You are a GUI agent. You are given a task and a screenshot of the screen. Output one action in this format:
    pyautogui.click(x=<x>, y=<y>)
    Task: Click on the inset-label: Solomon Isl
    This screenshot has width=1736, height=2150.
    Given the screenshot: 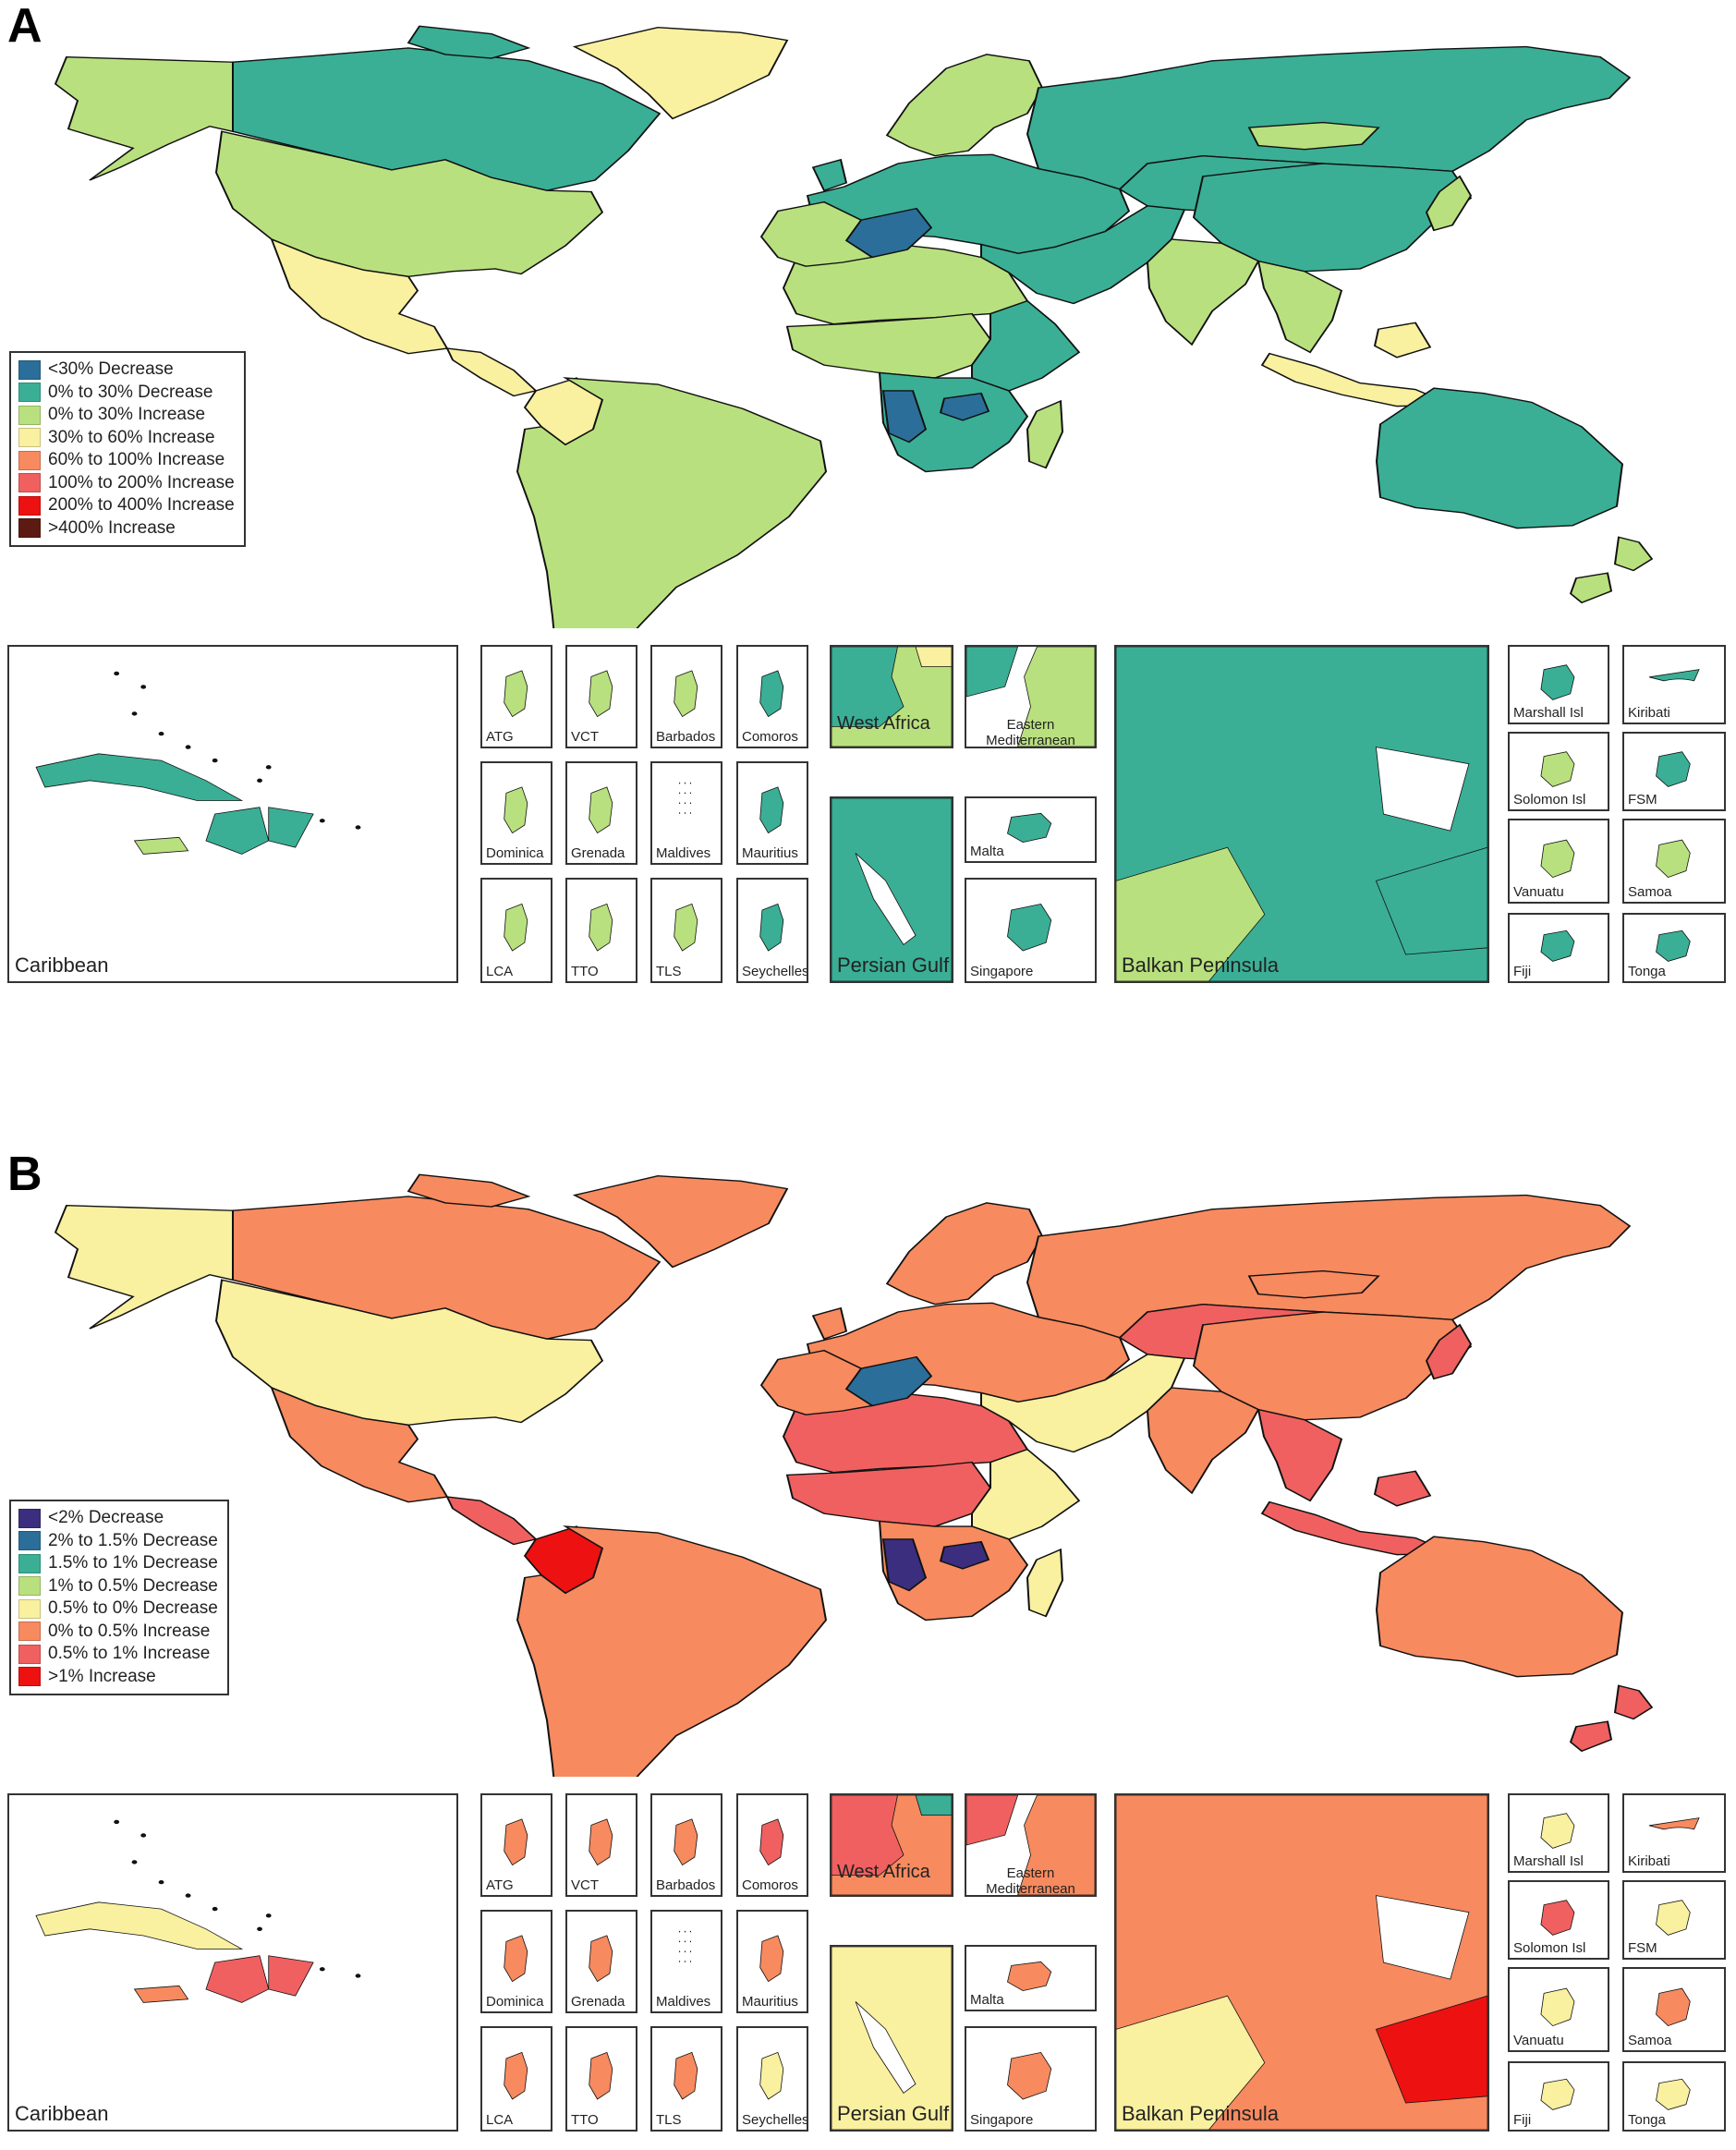 What is the action you would take?
    pyautogui.click(x=1550, y=1948)
    